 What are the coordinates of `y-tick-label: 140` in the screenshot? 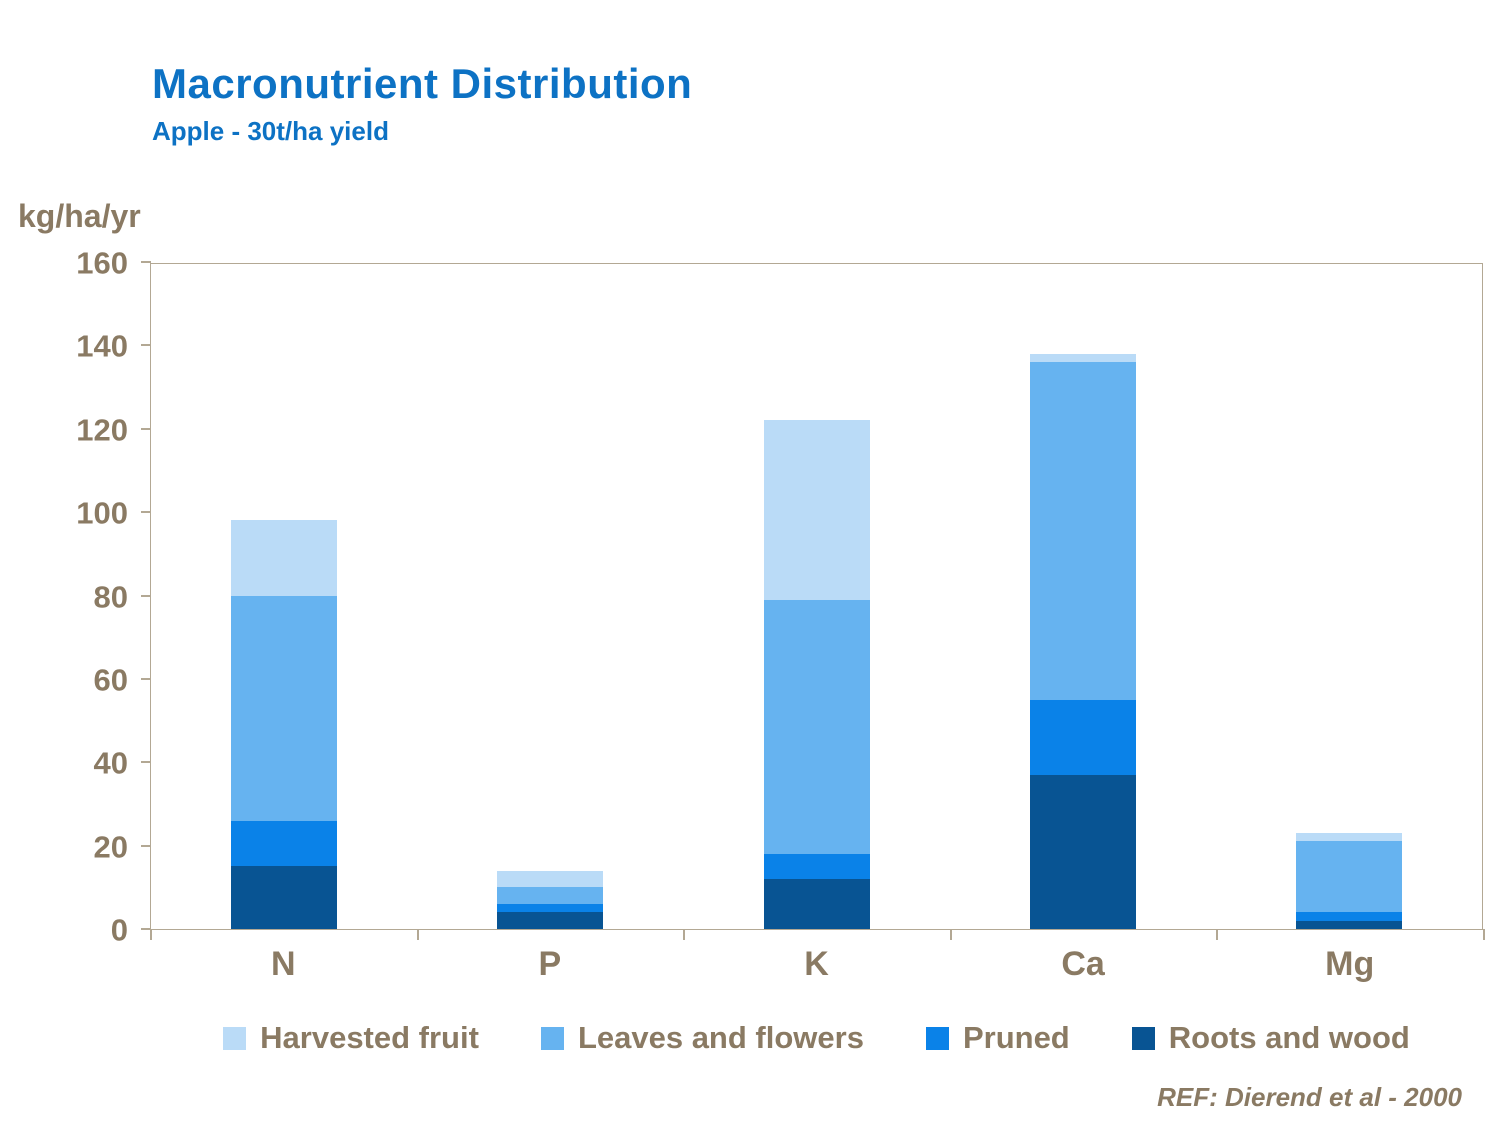 It's located at (102, 346).